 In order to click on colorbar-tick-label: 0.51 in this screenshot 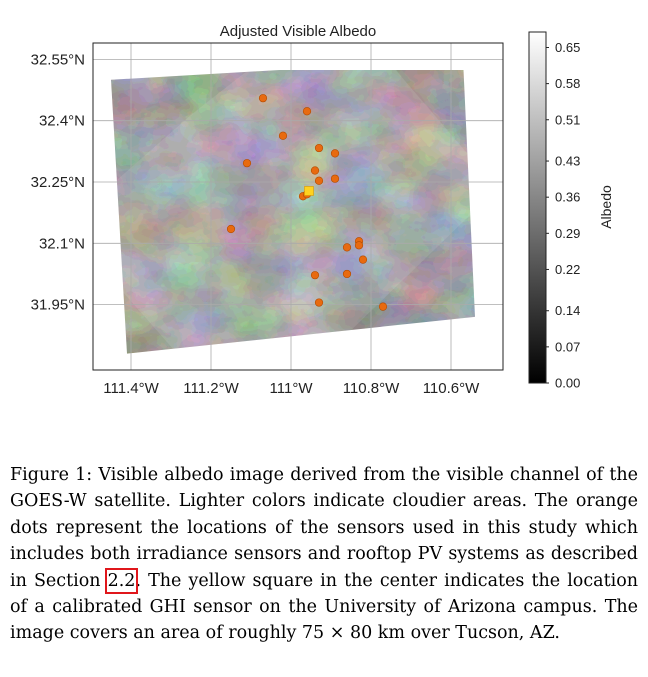, I will do `click(567, 119)`.